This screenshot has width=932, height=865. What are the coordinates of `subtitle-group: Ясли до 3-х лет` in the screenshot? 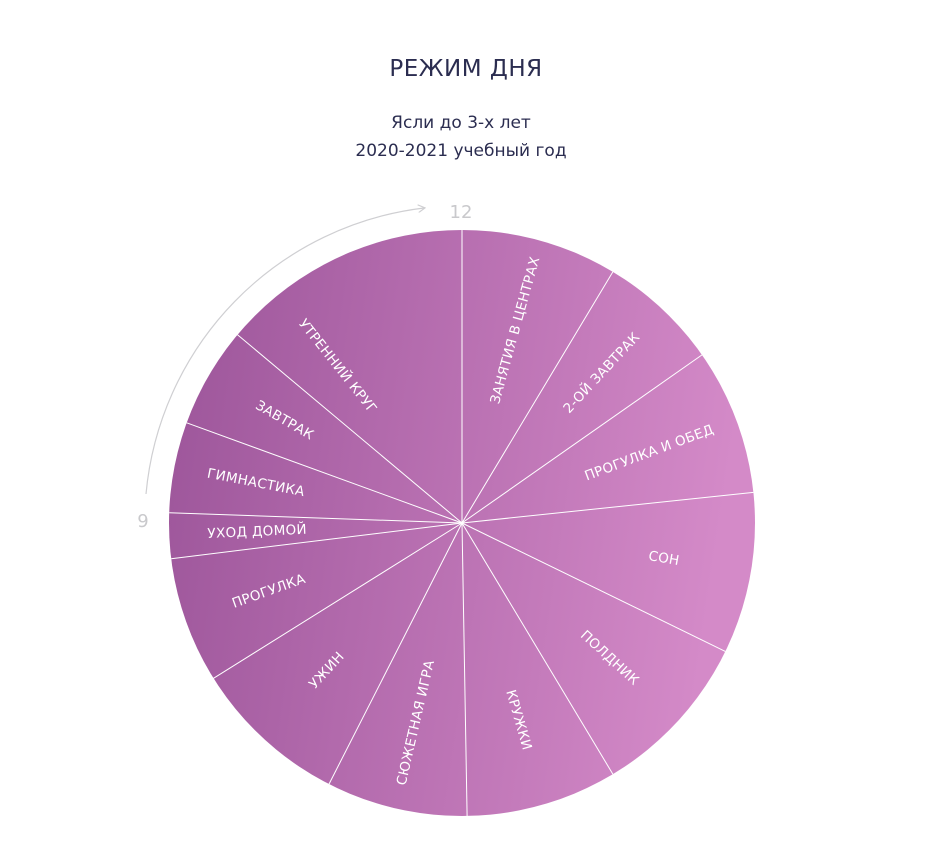 It's located at (461, 123).